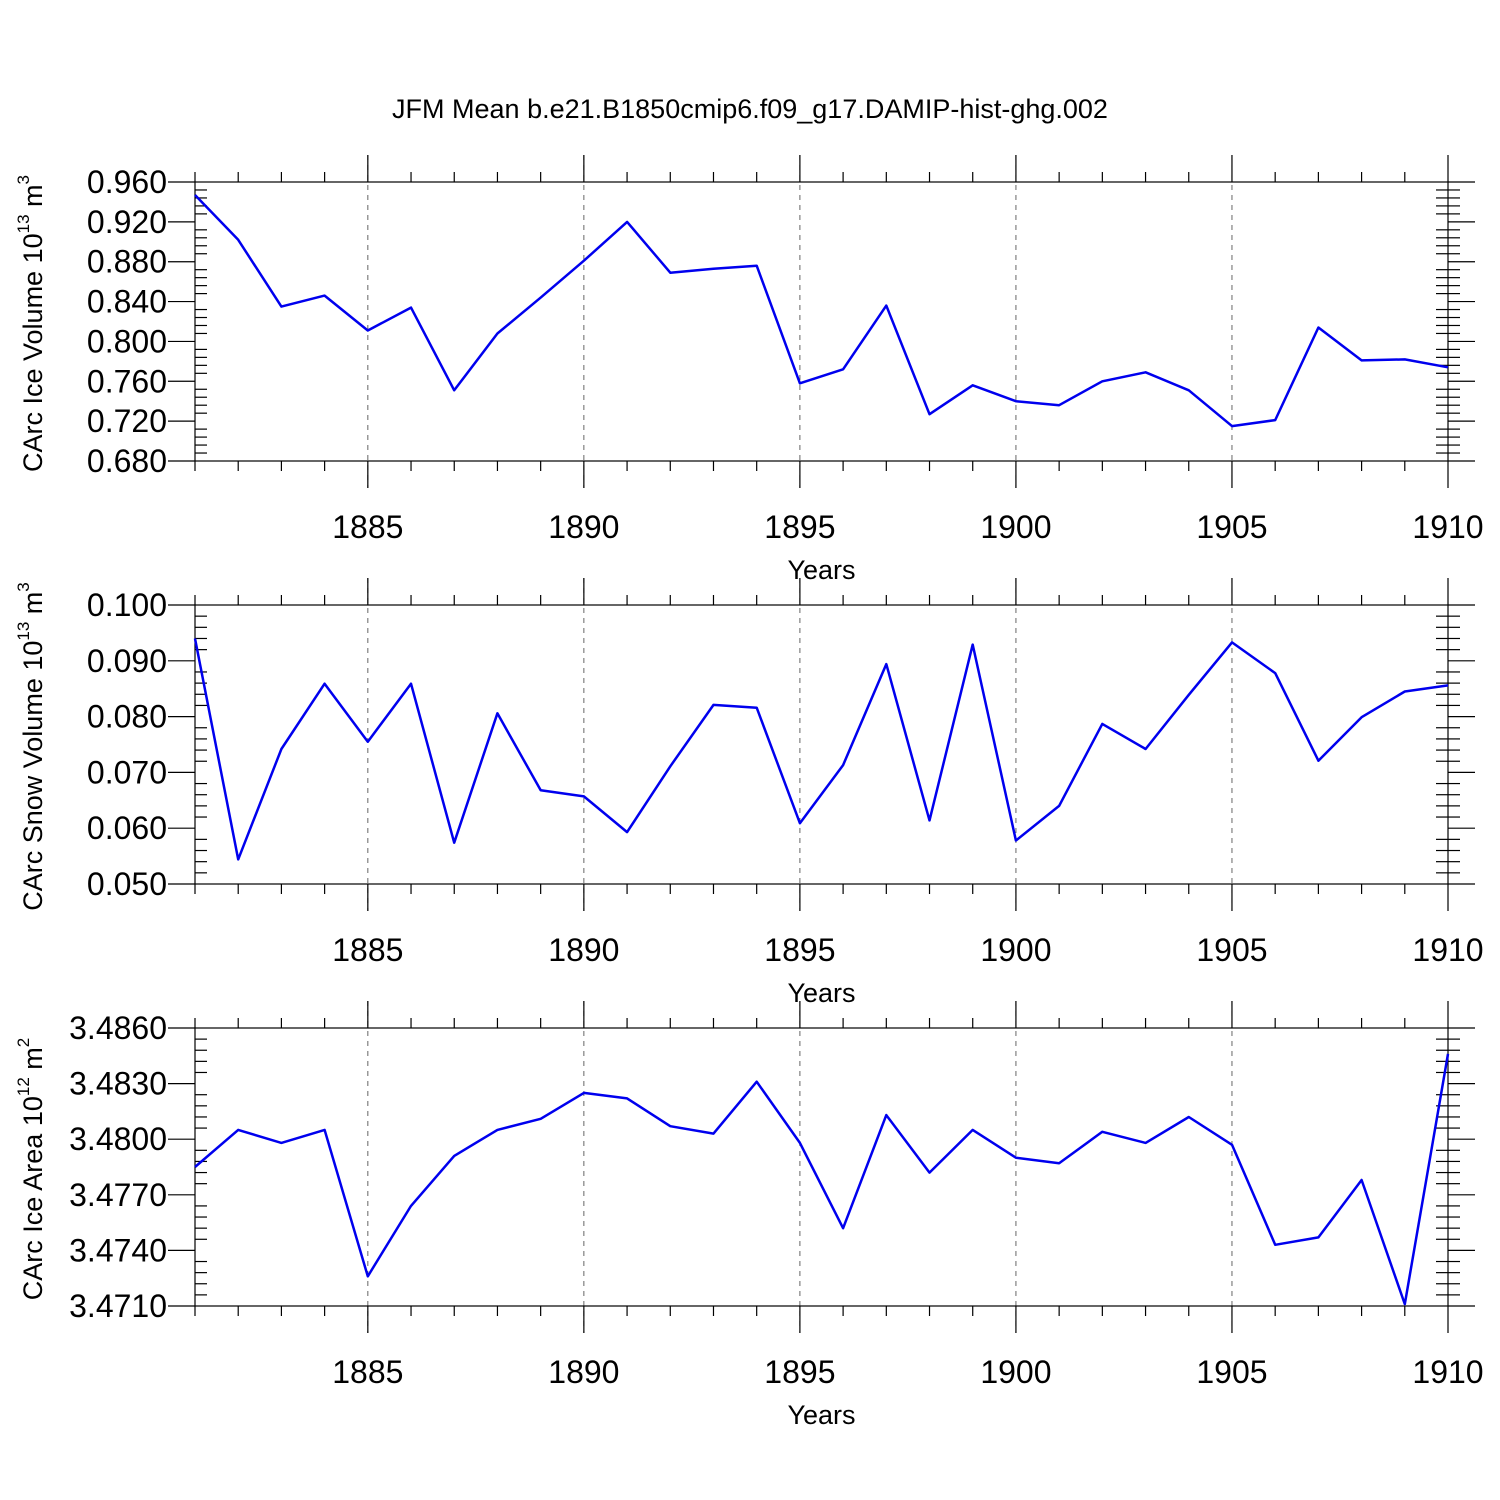 The image size is (1500, 1500). What do you see at coordinates (127, 302) in the screenshot?
I see `y-tick-label: 0.840` at bounding box center [127, 302].